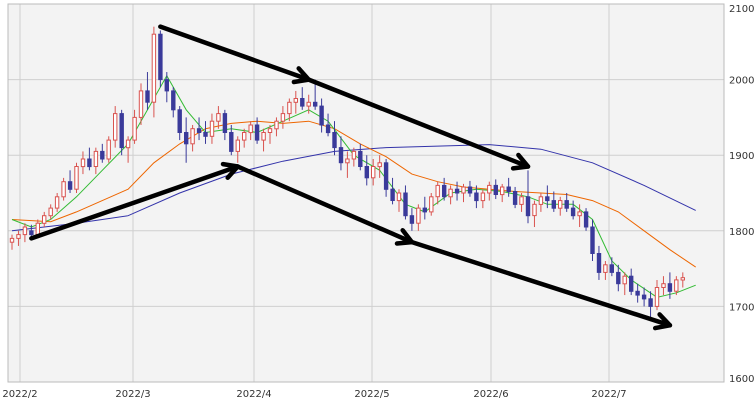 The width and height of the screenshot is (755, 400). Describe the element at coordinates (741, 156) in the screenshot. I see `y-tick-label: 1900` at that location.